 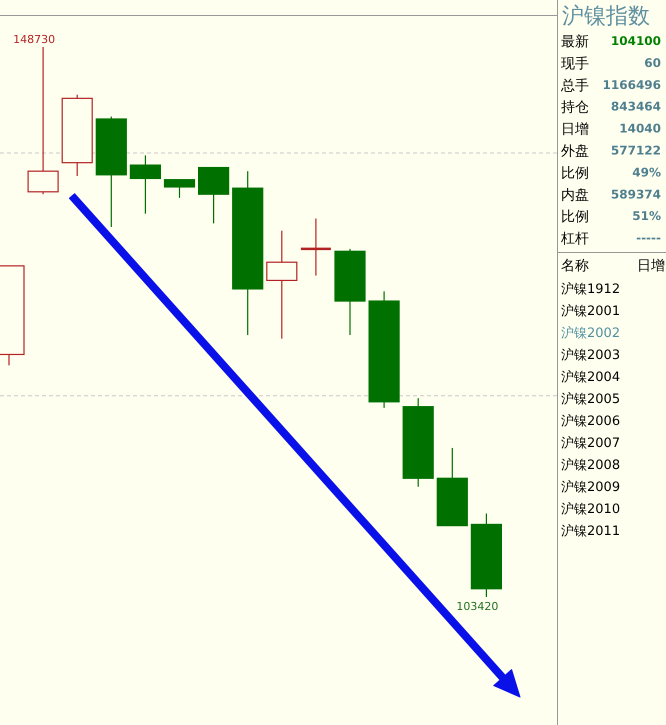 I want to click on category-label: 总手, so click(x=574, y=86).